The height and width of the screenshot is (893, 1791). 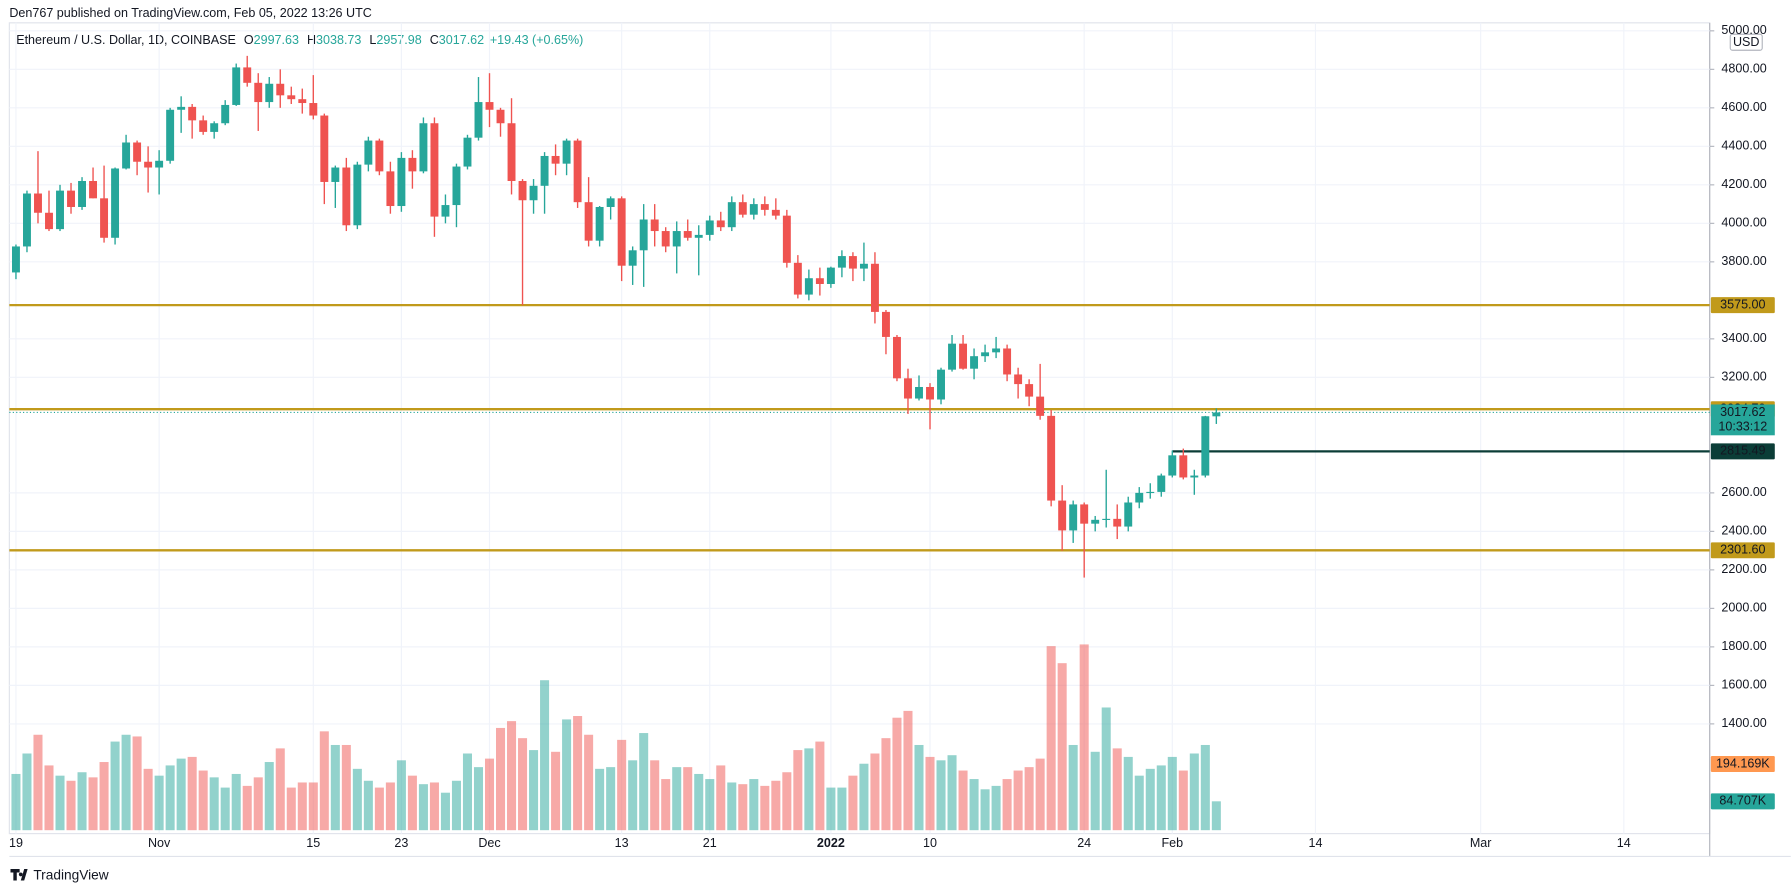 What do you see at coordinates (1742, 764) in the screenshot?
I see `volume-ma-label-bg` at bounding box center [1742, 764].